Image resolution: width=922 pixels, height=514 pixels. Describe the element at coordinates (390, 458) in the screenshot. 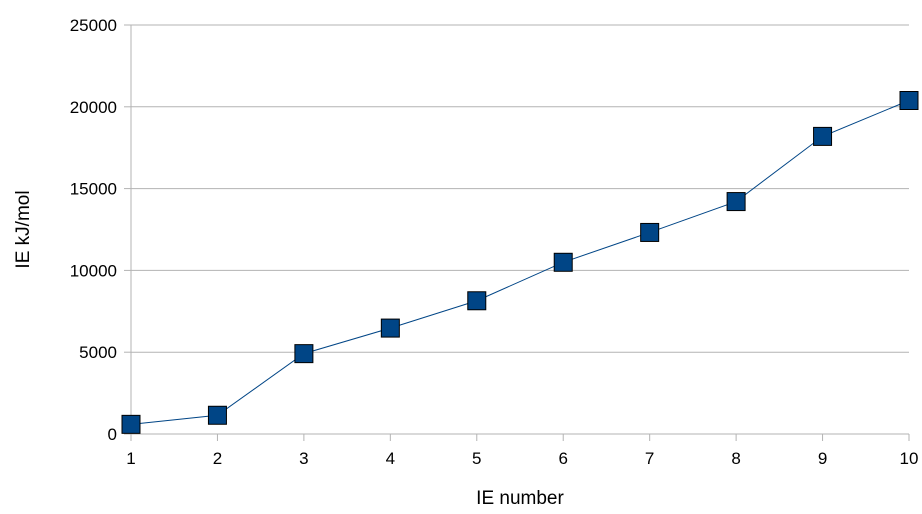

I see `x-tick-label: 4` at that location.